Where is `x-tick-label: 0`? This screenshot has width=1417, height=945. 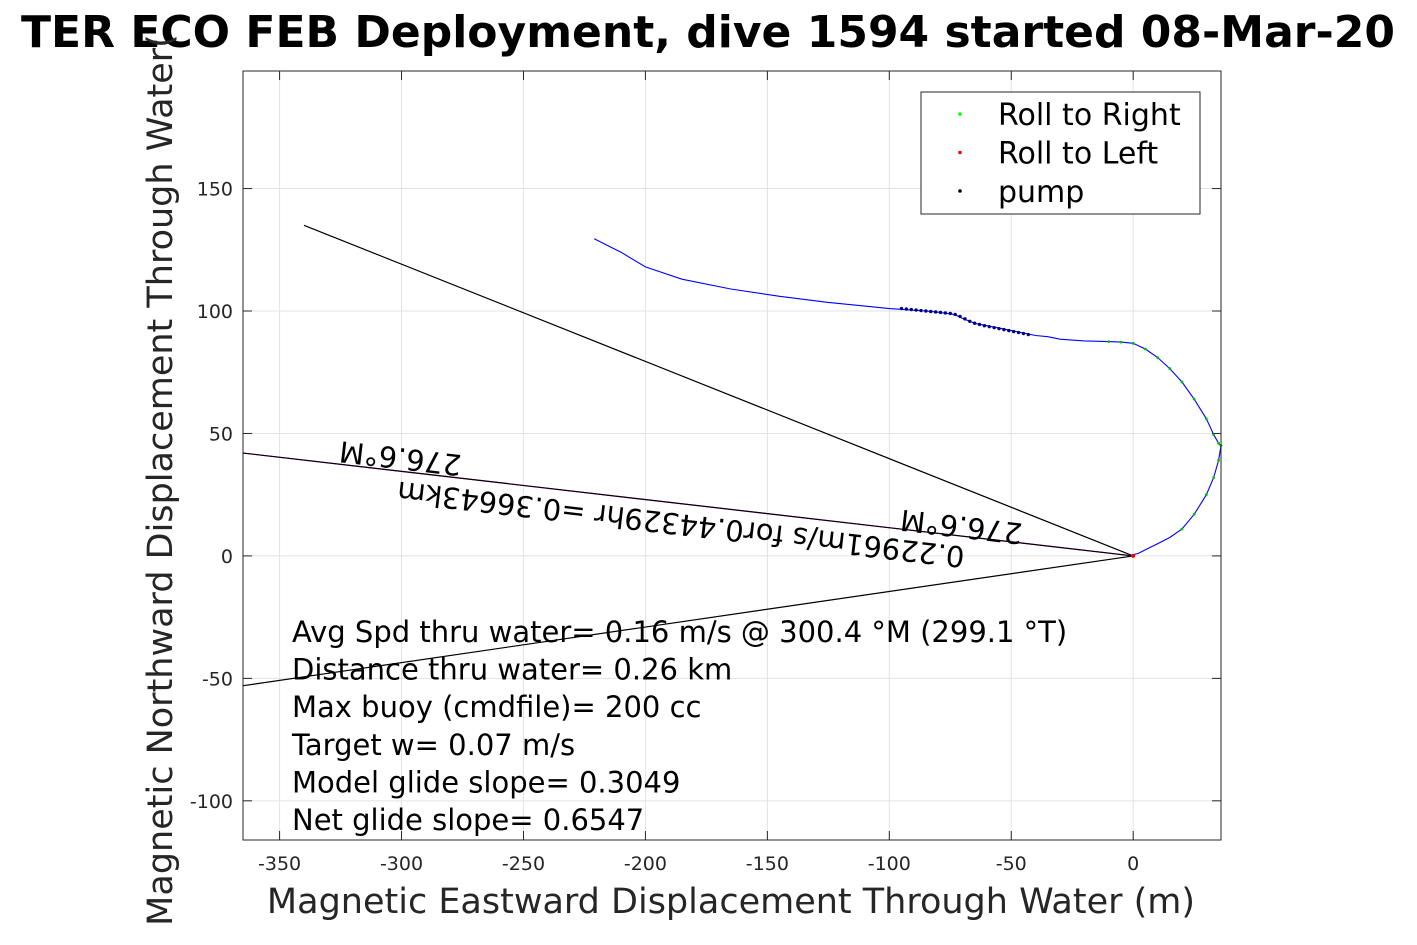
x-tick-label: 0 is located at coordinates (1133, 864).